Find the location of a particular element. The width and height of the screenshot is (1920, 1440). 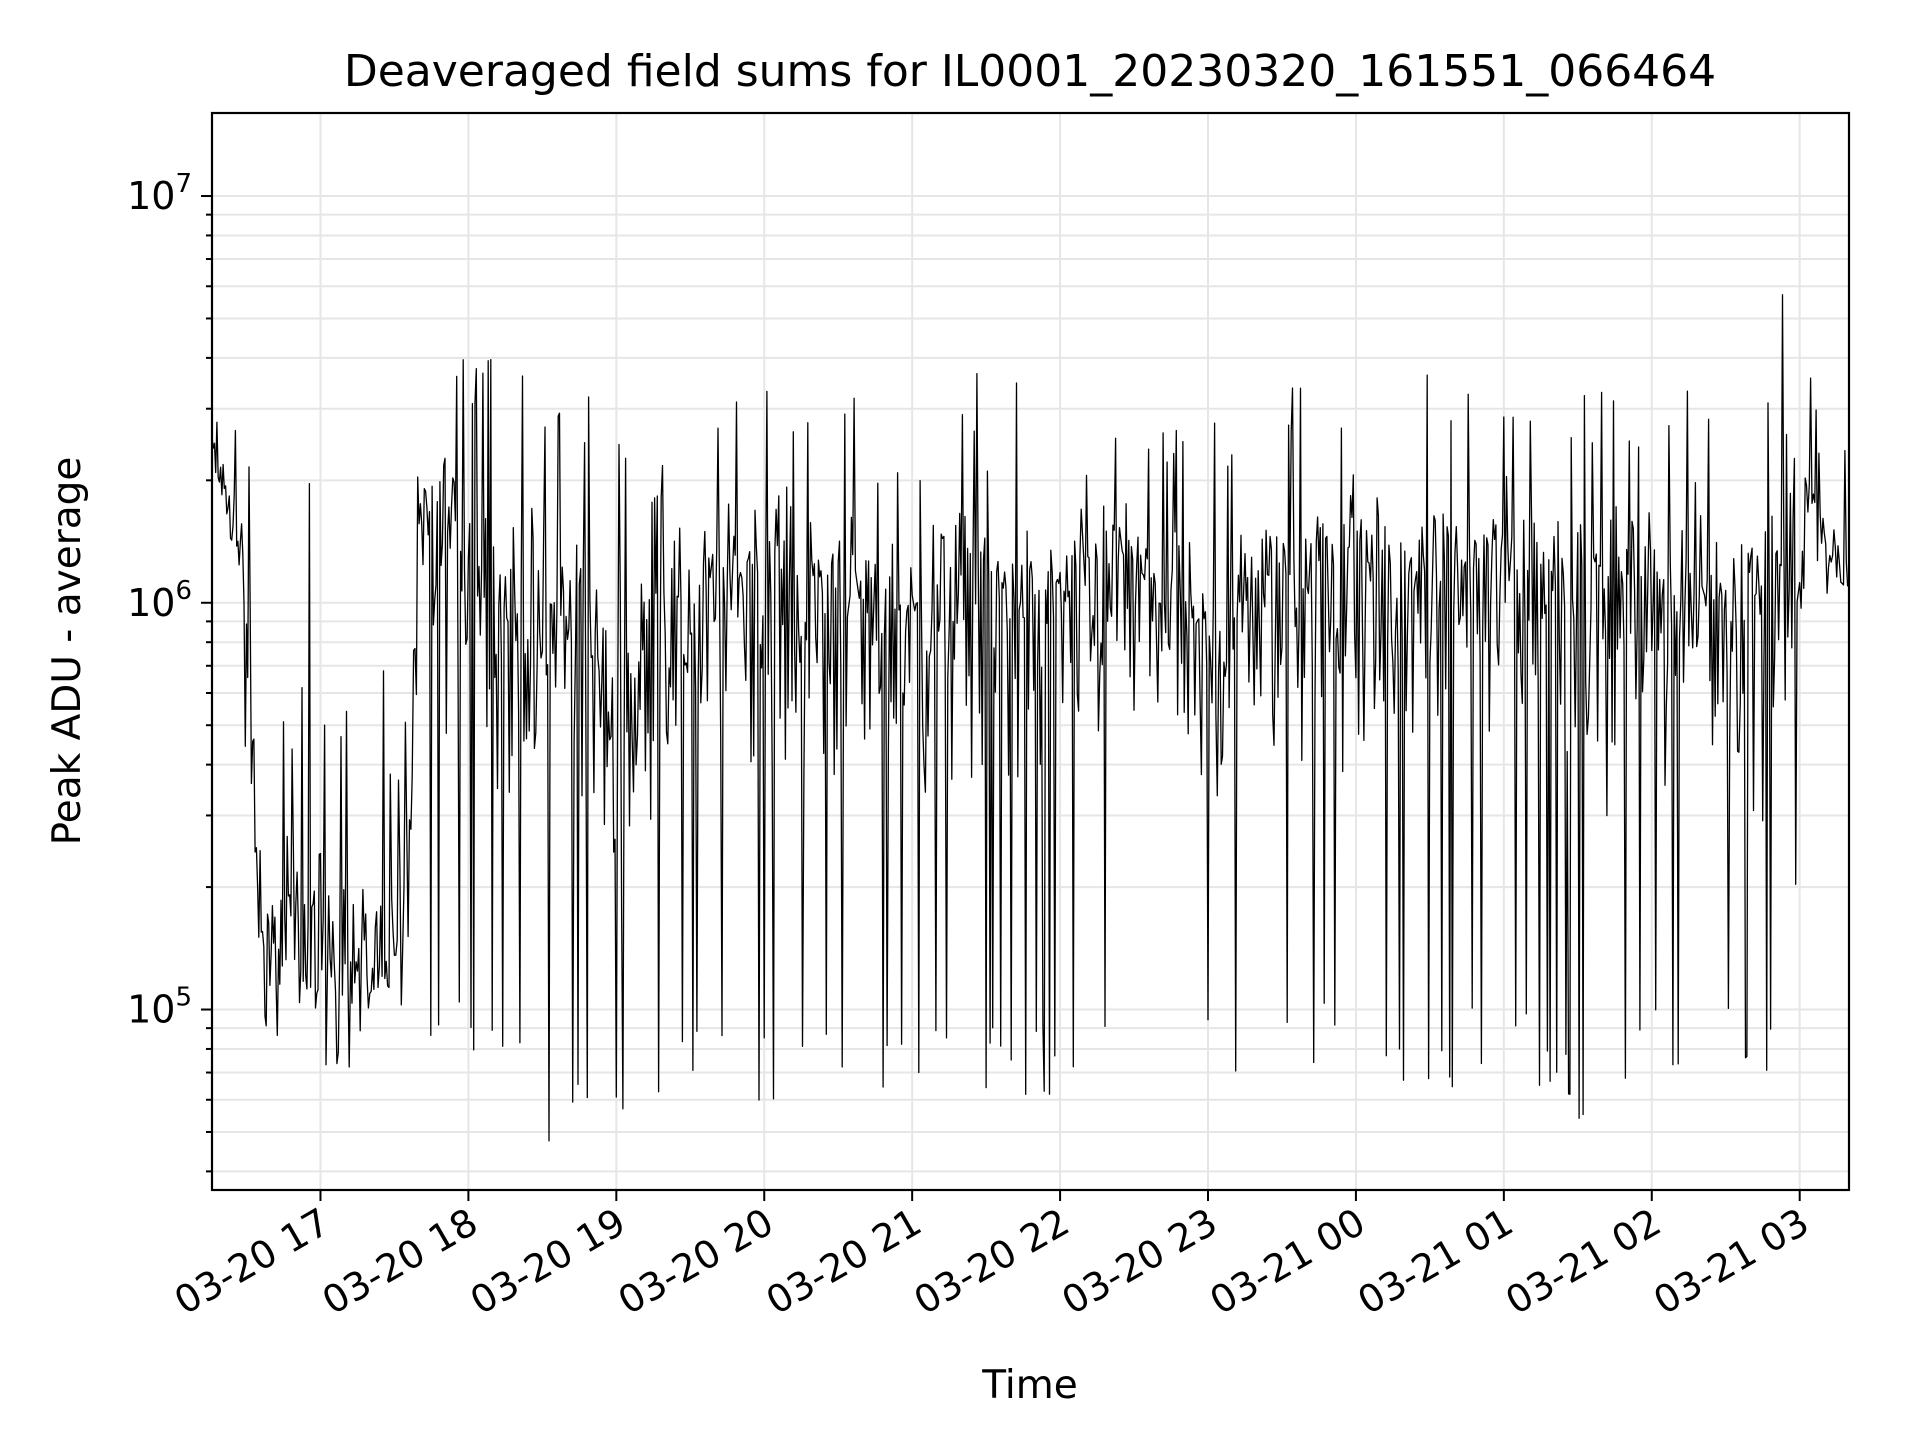

y-axis-label: Peak ADU - average is located at coordinates (67, 651).